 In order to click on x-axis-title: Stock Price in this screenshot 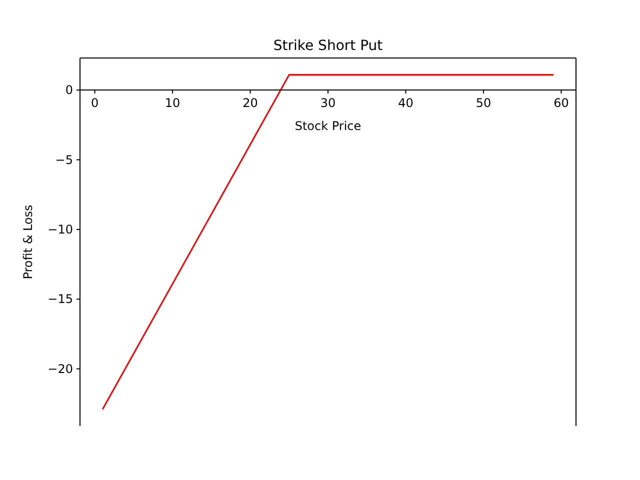, I will do `click(328, 126)`.